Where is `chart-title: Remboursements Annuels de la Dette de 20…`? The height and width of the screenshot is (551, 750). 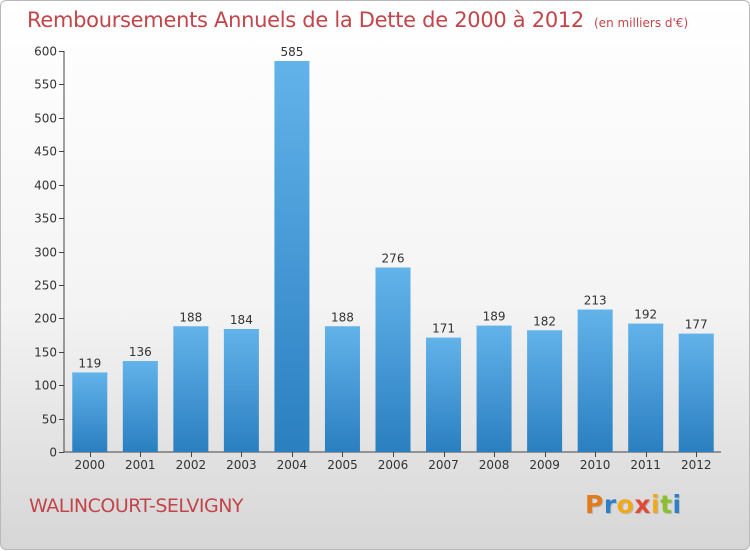 chart-title: Remboursements Annuels de la Dette de 20… is located at coordinates (357, 20).